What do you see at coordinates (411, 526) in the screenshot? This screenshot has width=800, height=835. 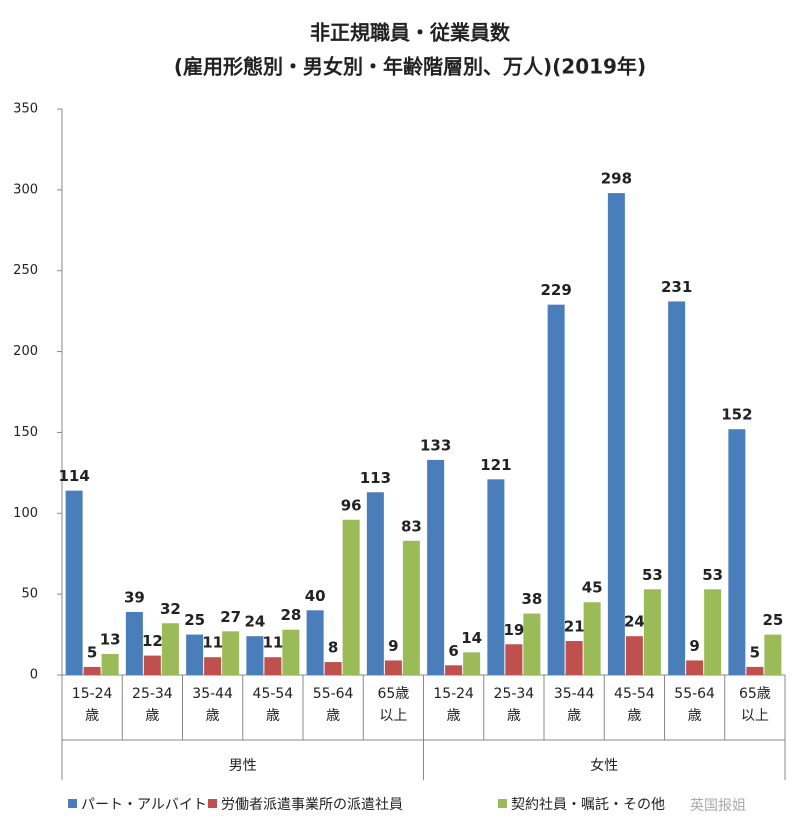 I see `value-label: 83` at bounding box center [411, 526].